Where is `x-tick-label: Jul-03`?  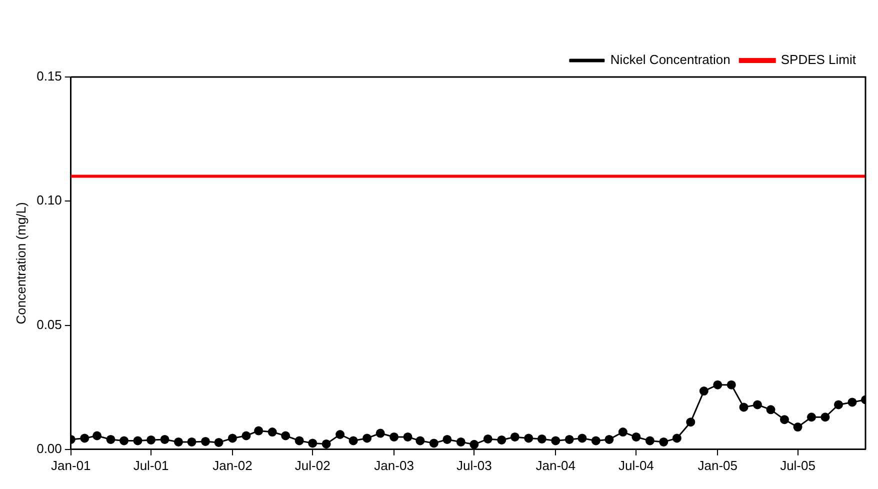 x-tick-label: Jul-03 is located at coordinates (474, 465).